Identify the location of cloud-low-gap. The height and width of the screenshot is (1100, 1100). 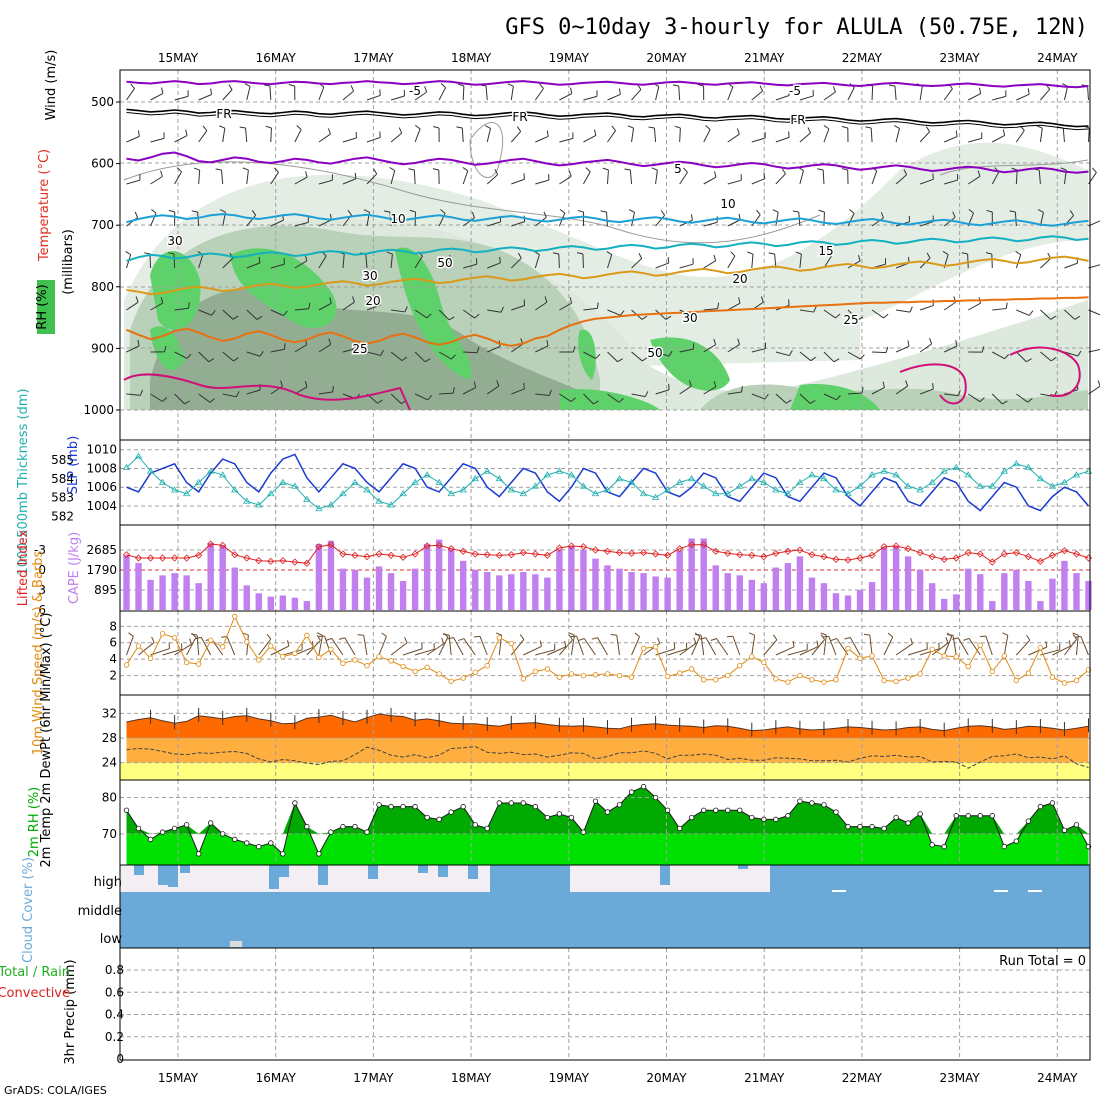
(236, 944).